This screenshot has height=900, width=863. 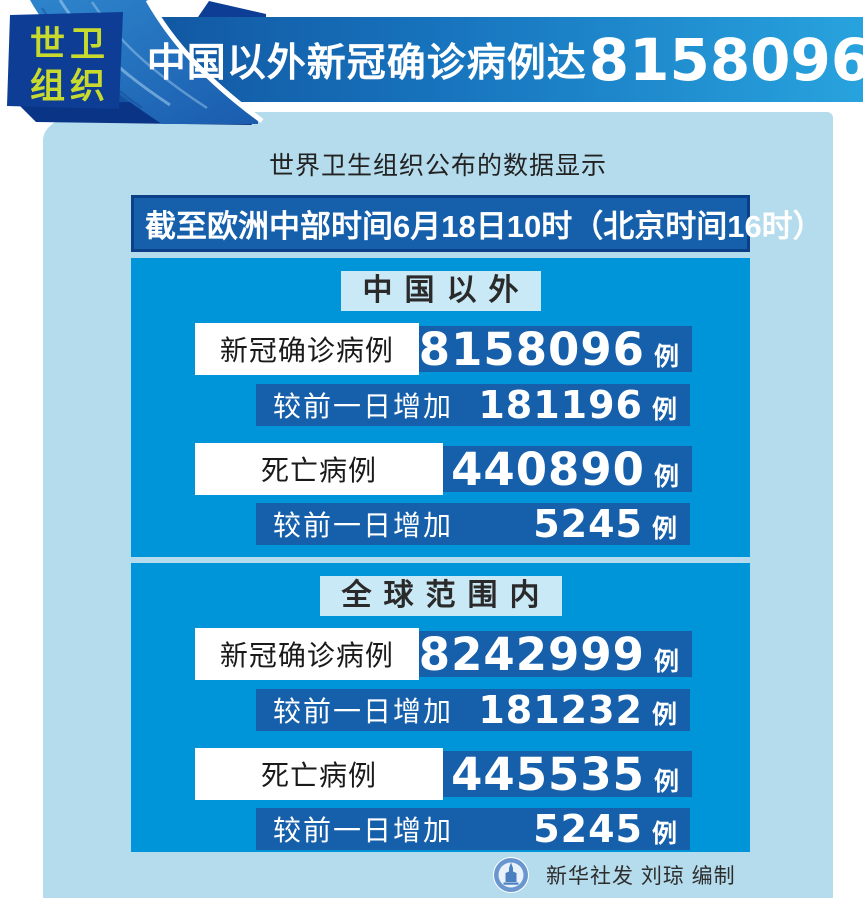 I want to click on org-label-block, so click(x=65, y=60).